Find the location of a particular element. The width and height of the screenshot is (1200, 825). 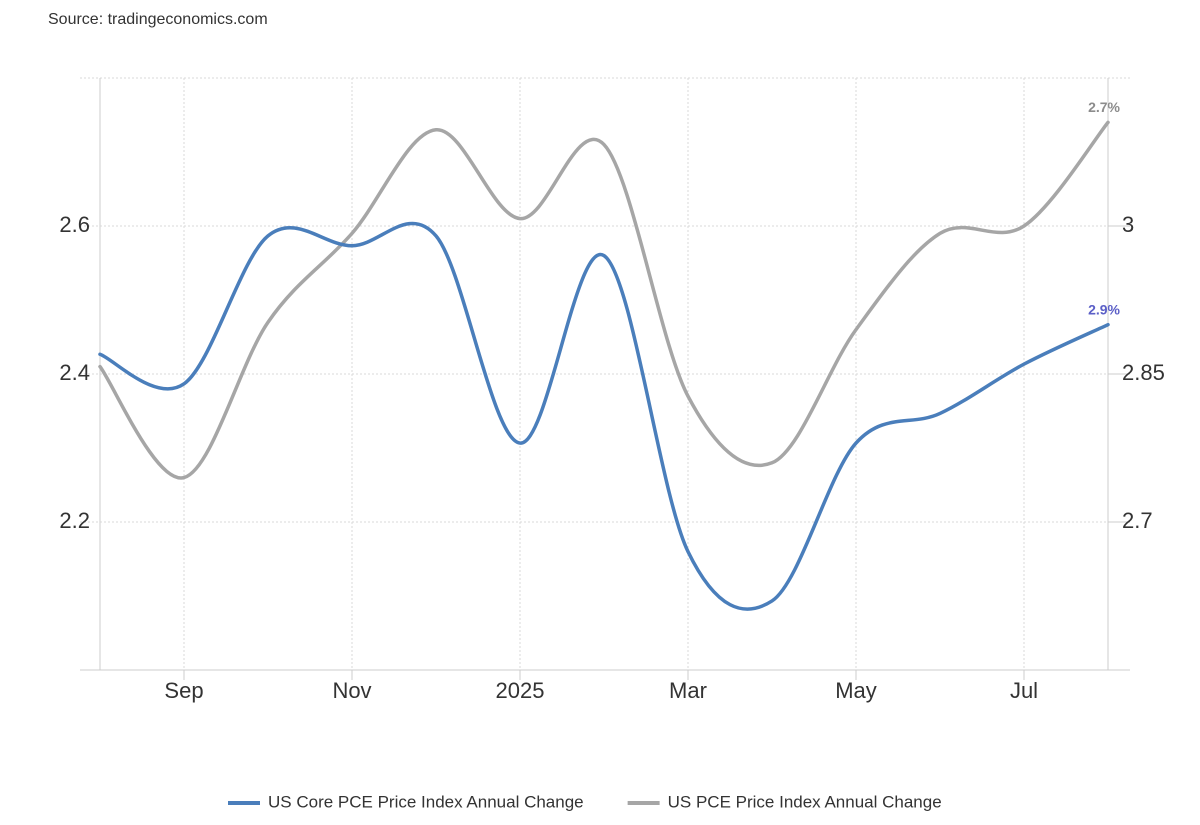

value-label: 2.9% is located at coordinates (1104, 309).